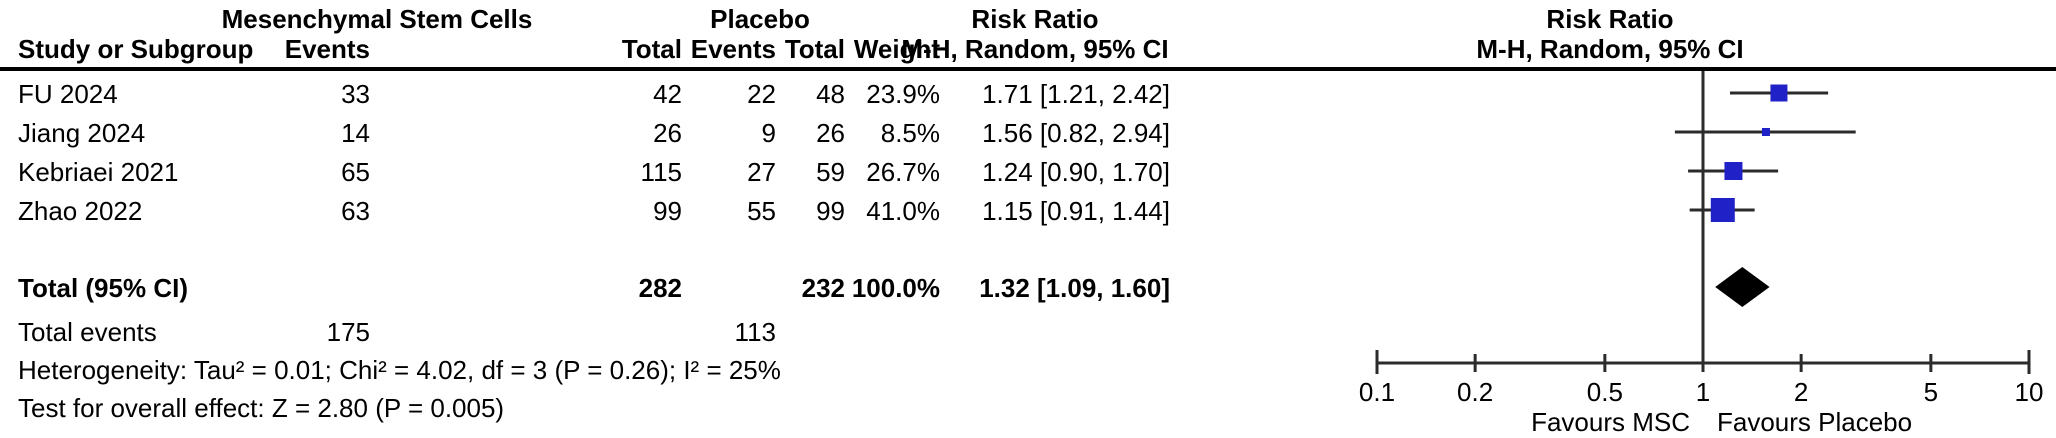 This screenshot has height=438, width=2056. Describe the element at coordinates (1610, 19) in the screenshot. I see `risk-ratio-header-right: Risk Ratio` at that location.